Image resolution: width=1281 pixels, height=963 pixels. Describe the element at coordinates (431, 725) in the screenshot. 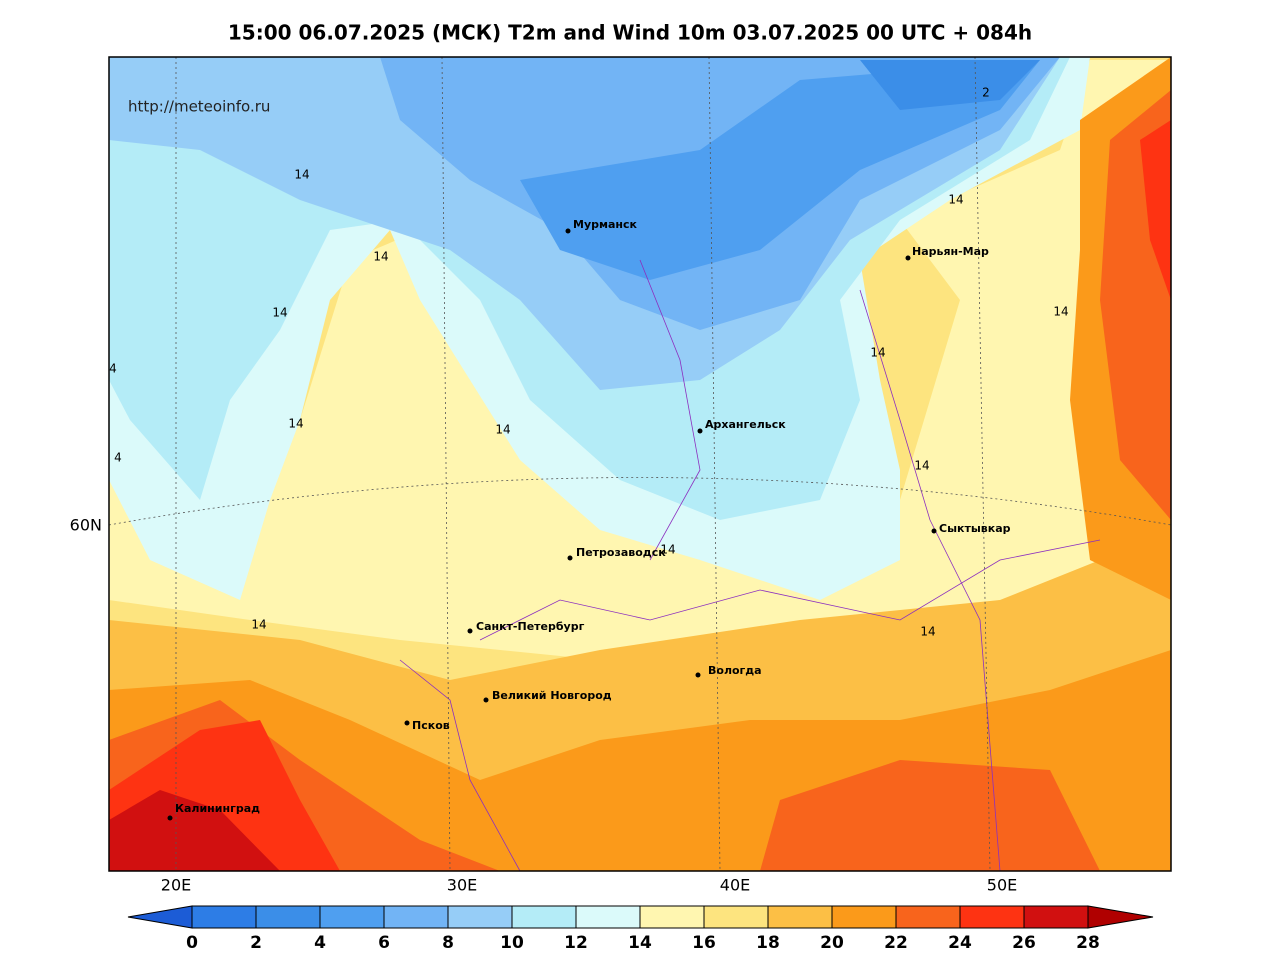

I see `city-label: Псков` at that location.